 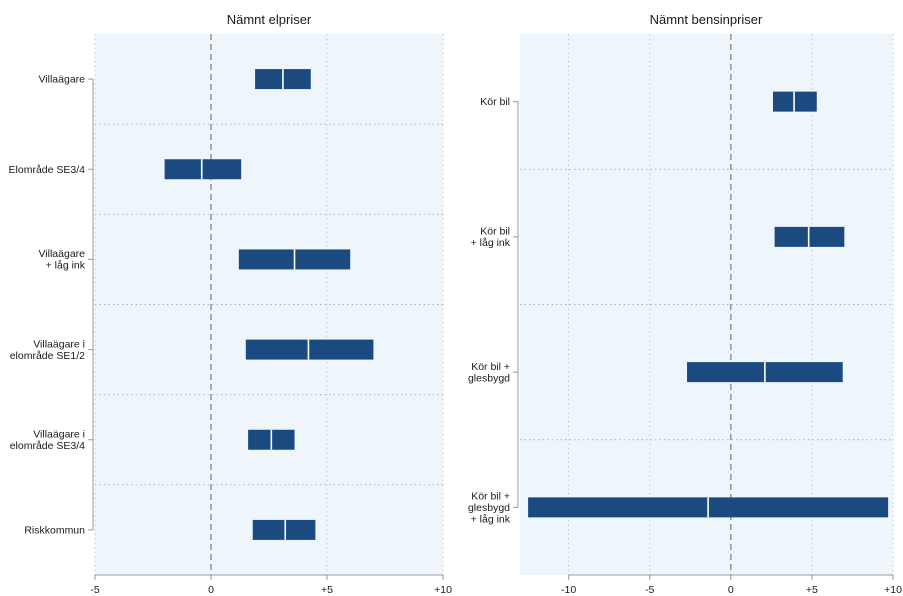 I want to click on category-label: elområde SE3/4, so click(x=47, y=446).